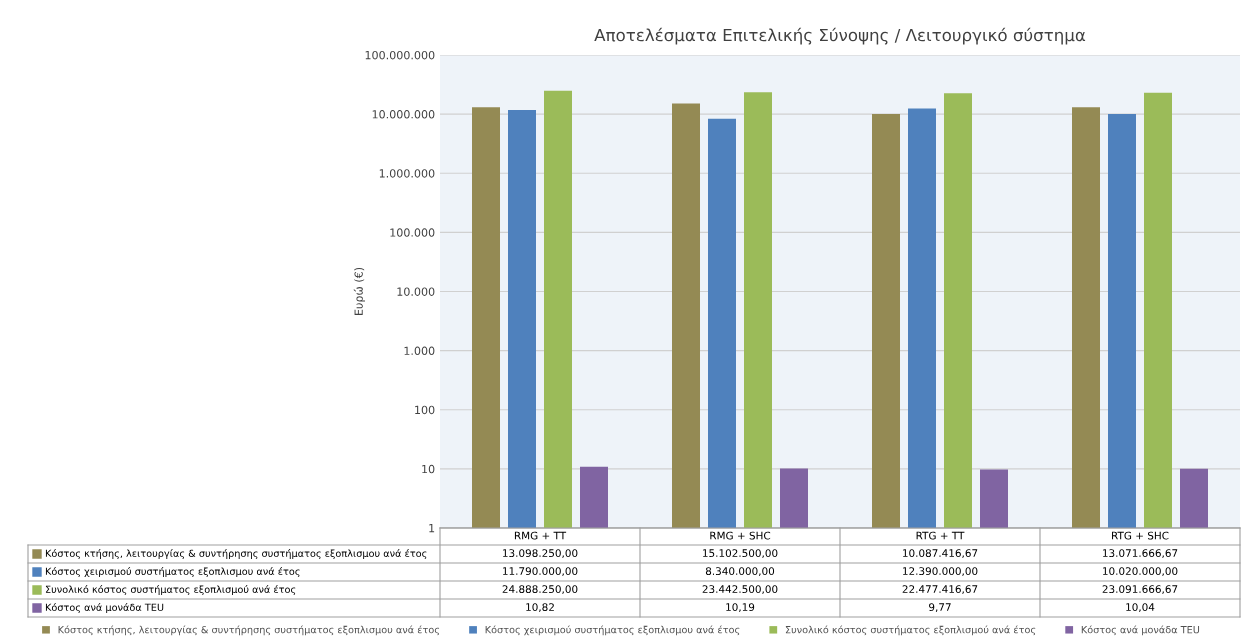  What do you see at coordinates (400, 55) in the screenshot?
I see `y-tick-label: 100.000.000` at bounding box center [400, 55].